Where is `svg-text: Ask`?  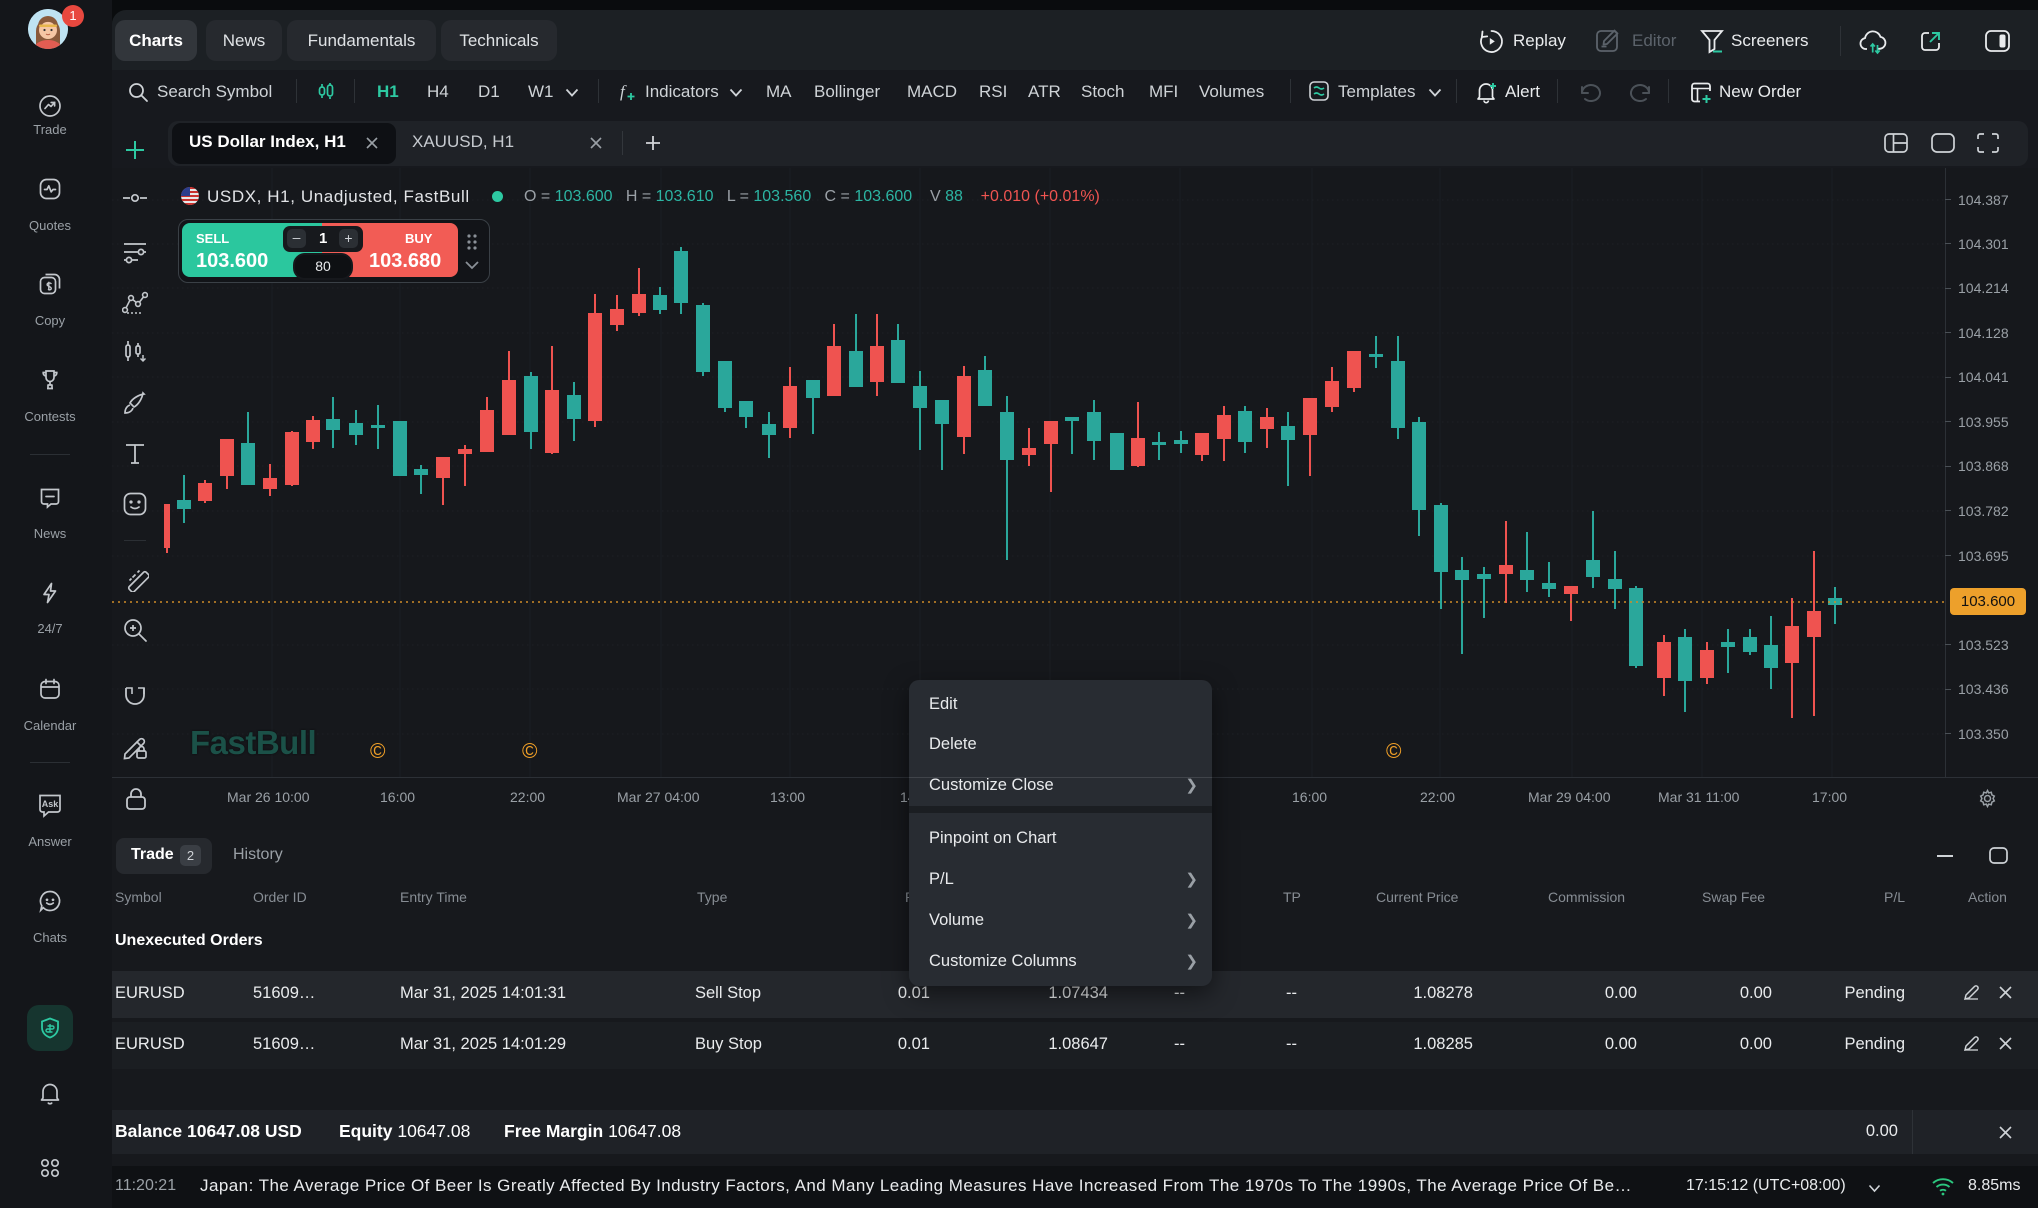
svg-text: Ask is located at coordinates (51, 804).